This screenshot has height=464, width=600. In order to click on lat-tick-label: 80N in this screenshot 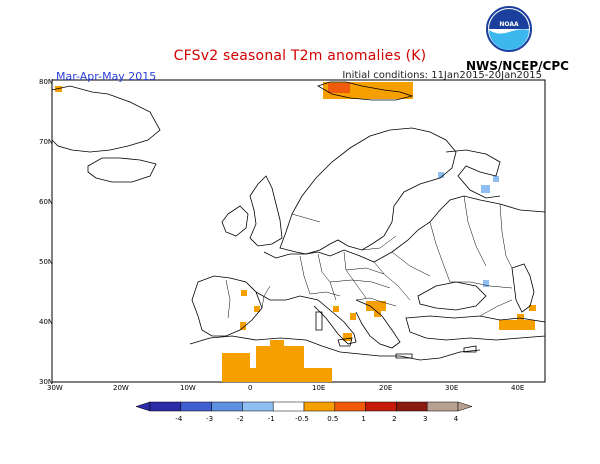, I will do `click(46, 82)`.